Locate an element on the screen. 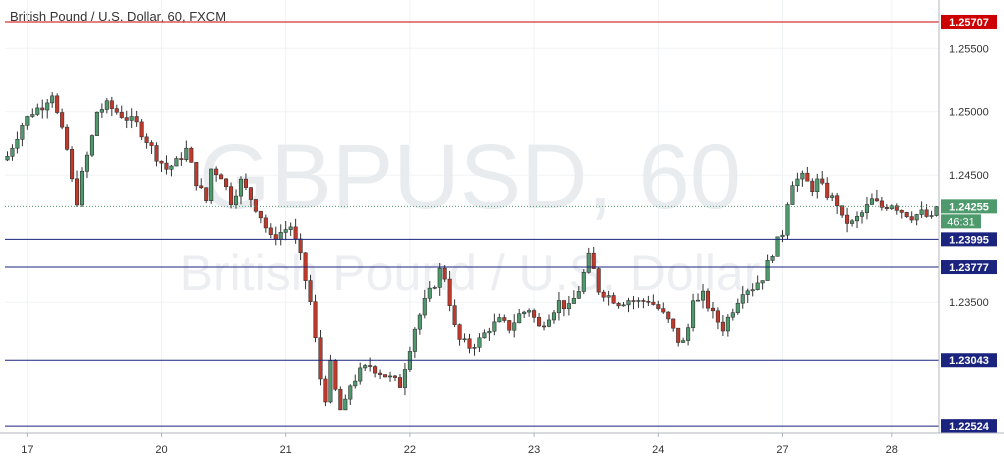  x-tick-label: 27 is located at coordinates (782, 450).